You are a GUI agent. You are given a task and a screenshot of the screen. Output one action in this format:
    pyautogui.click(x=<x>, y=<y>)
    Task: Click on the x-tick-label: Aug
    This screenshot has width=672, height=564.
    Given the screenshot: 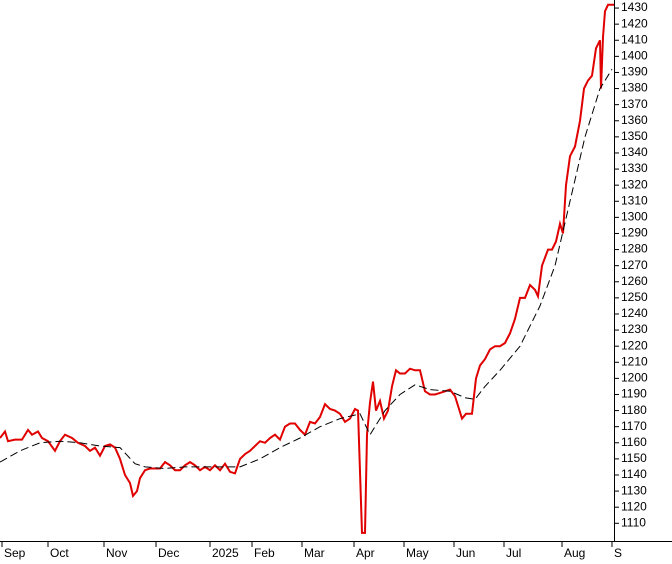 What is the action you would take?
    pyautogui.click(x=574, y=553)
    